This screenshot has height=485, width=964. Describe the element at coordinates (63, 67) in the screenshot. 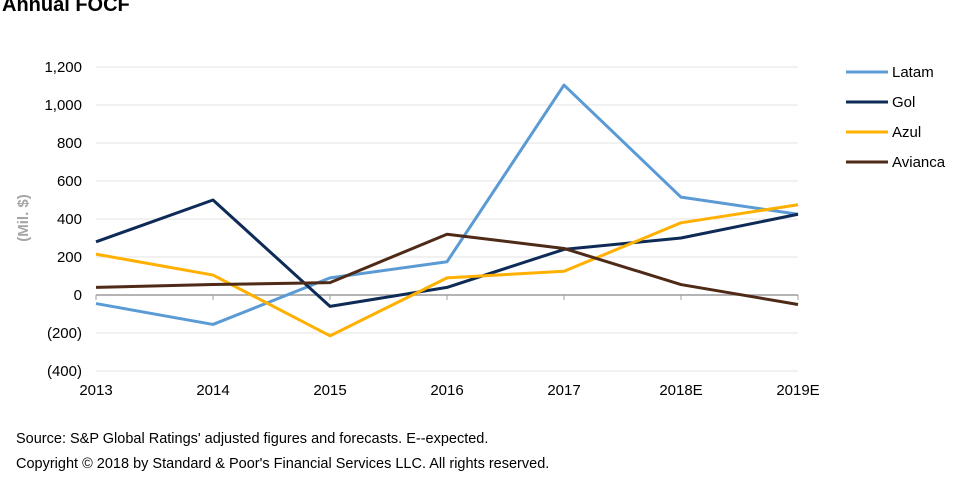

I see `y-tick-label: 1,200` at that location.